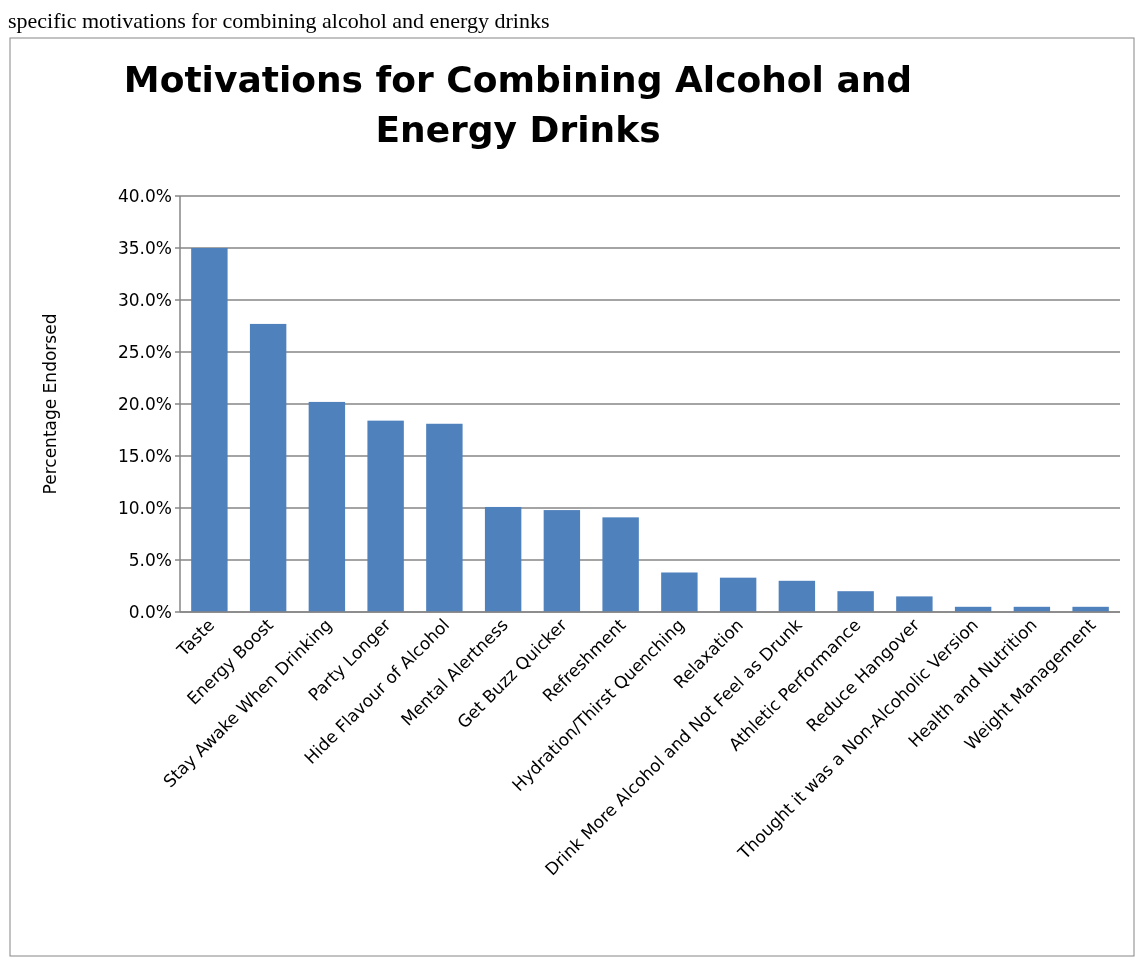 The width and height of the screenshot is (1144, 967). What do you see at coordinates (279, 20) in the screenshot?
I see `text: specific motivations for combining alcohol and energy drinks` at bounding box center [279, 20].